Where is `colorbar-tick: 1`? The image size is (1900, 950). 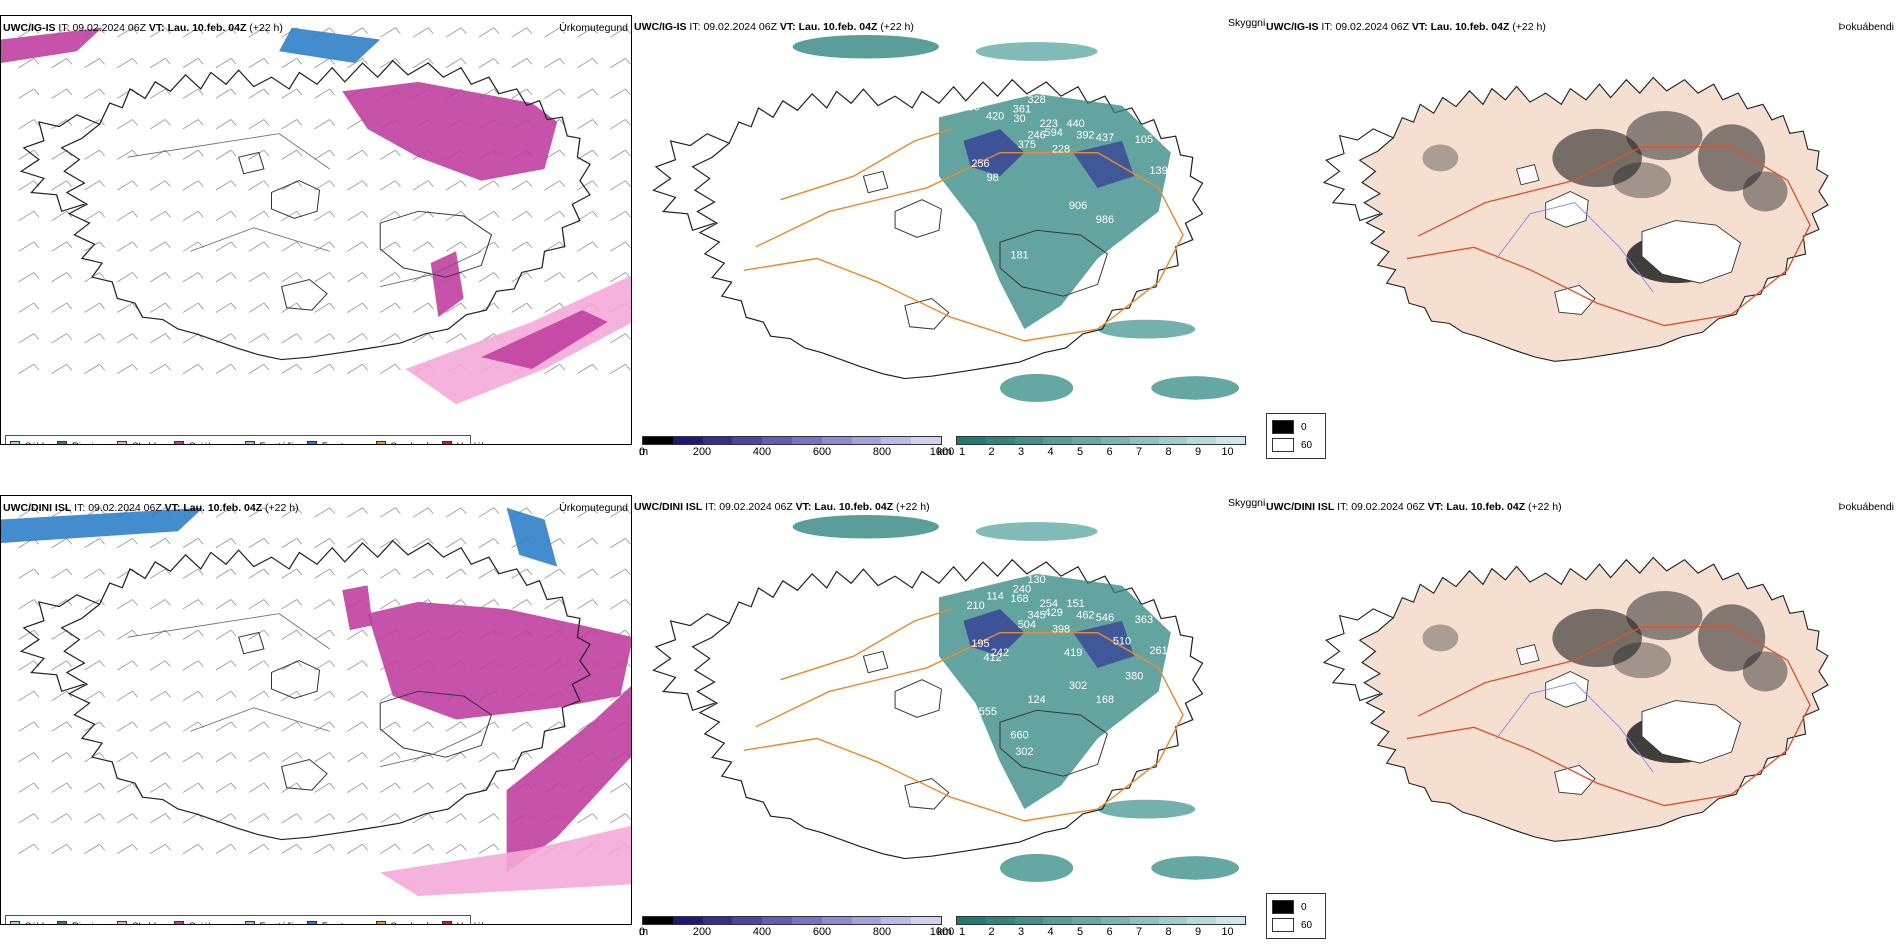 colorbar-tick: 1 is located at coordinates (962, 932).